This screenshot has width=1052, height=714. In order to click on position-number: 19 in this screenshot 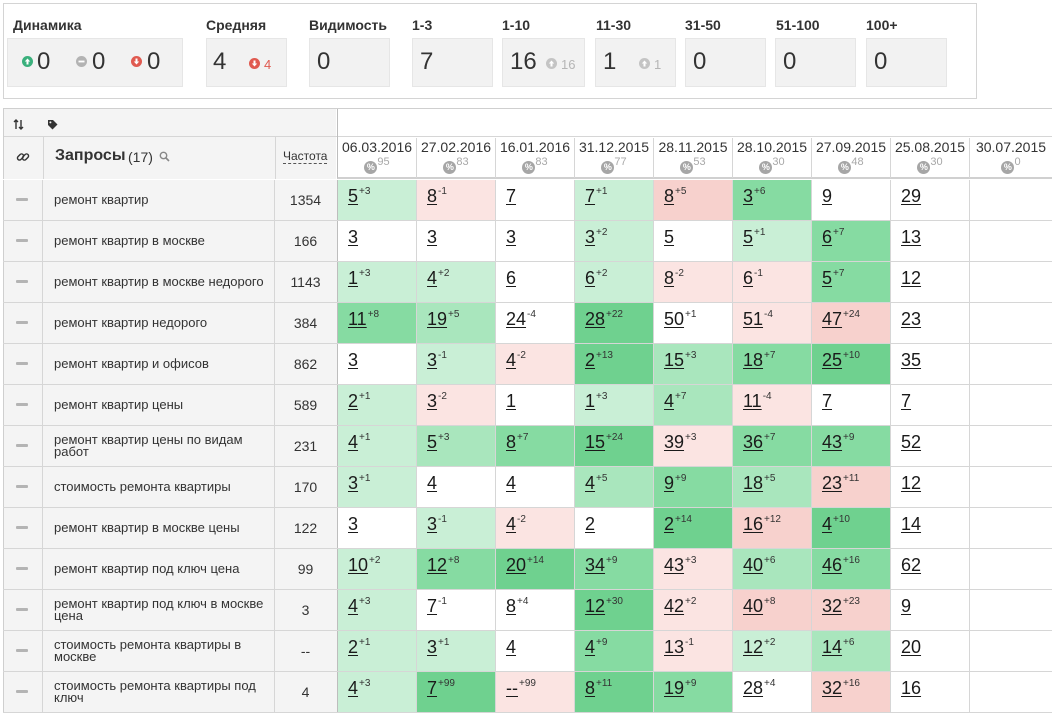, I will do `click(437, 319)`.